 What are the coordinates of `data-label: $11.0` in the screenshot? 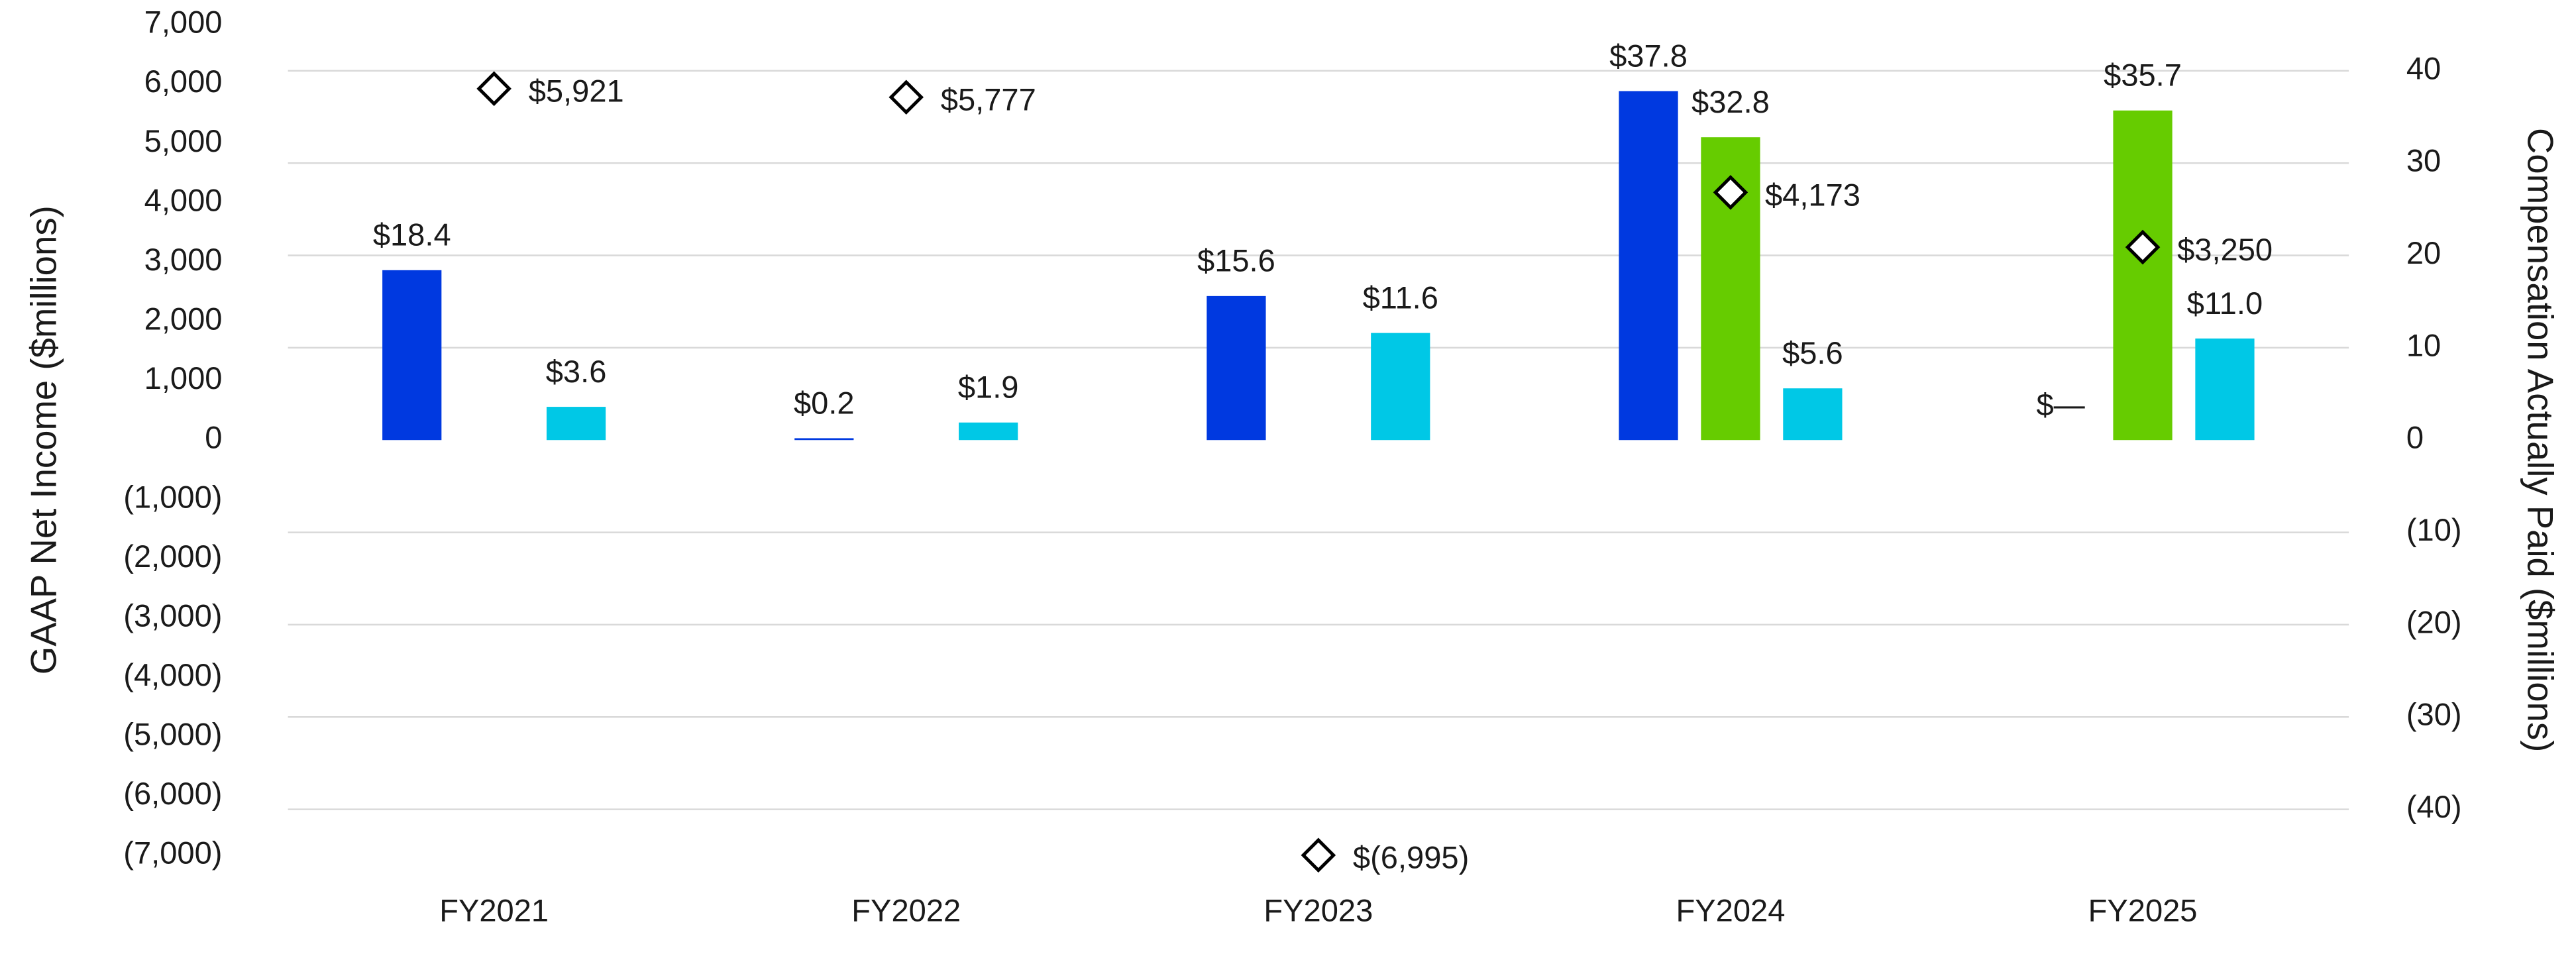 It's located at (2225, 303).